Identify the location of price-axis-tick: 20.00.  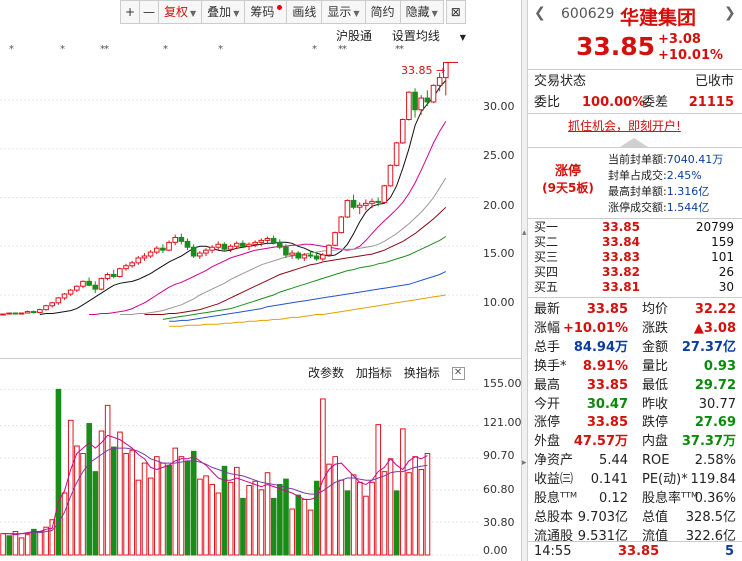
(499, 205).